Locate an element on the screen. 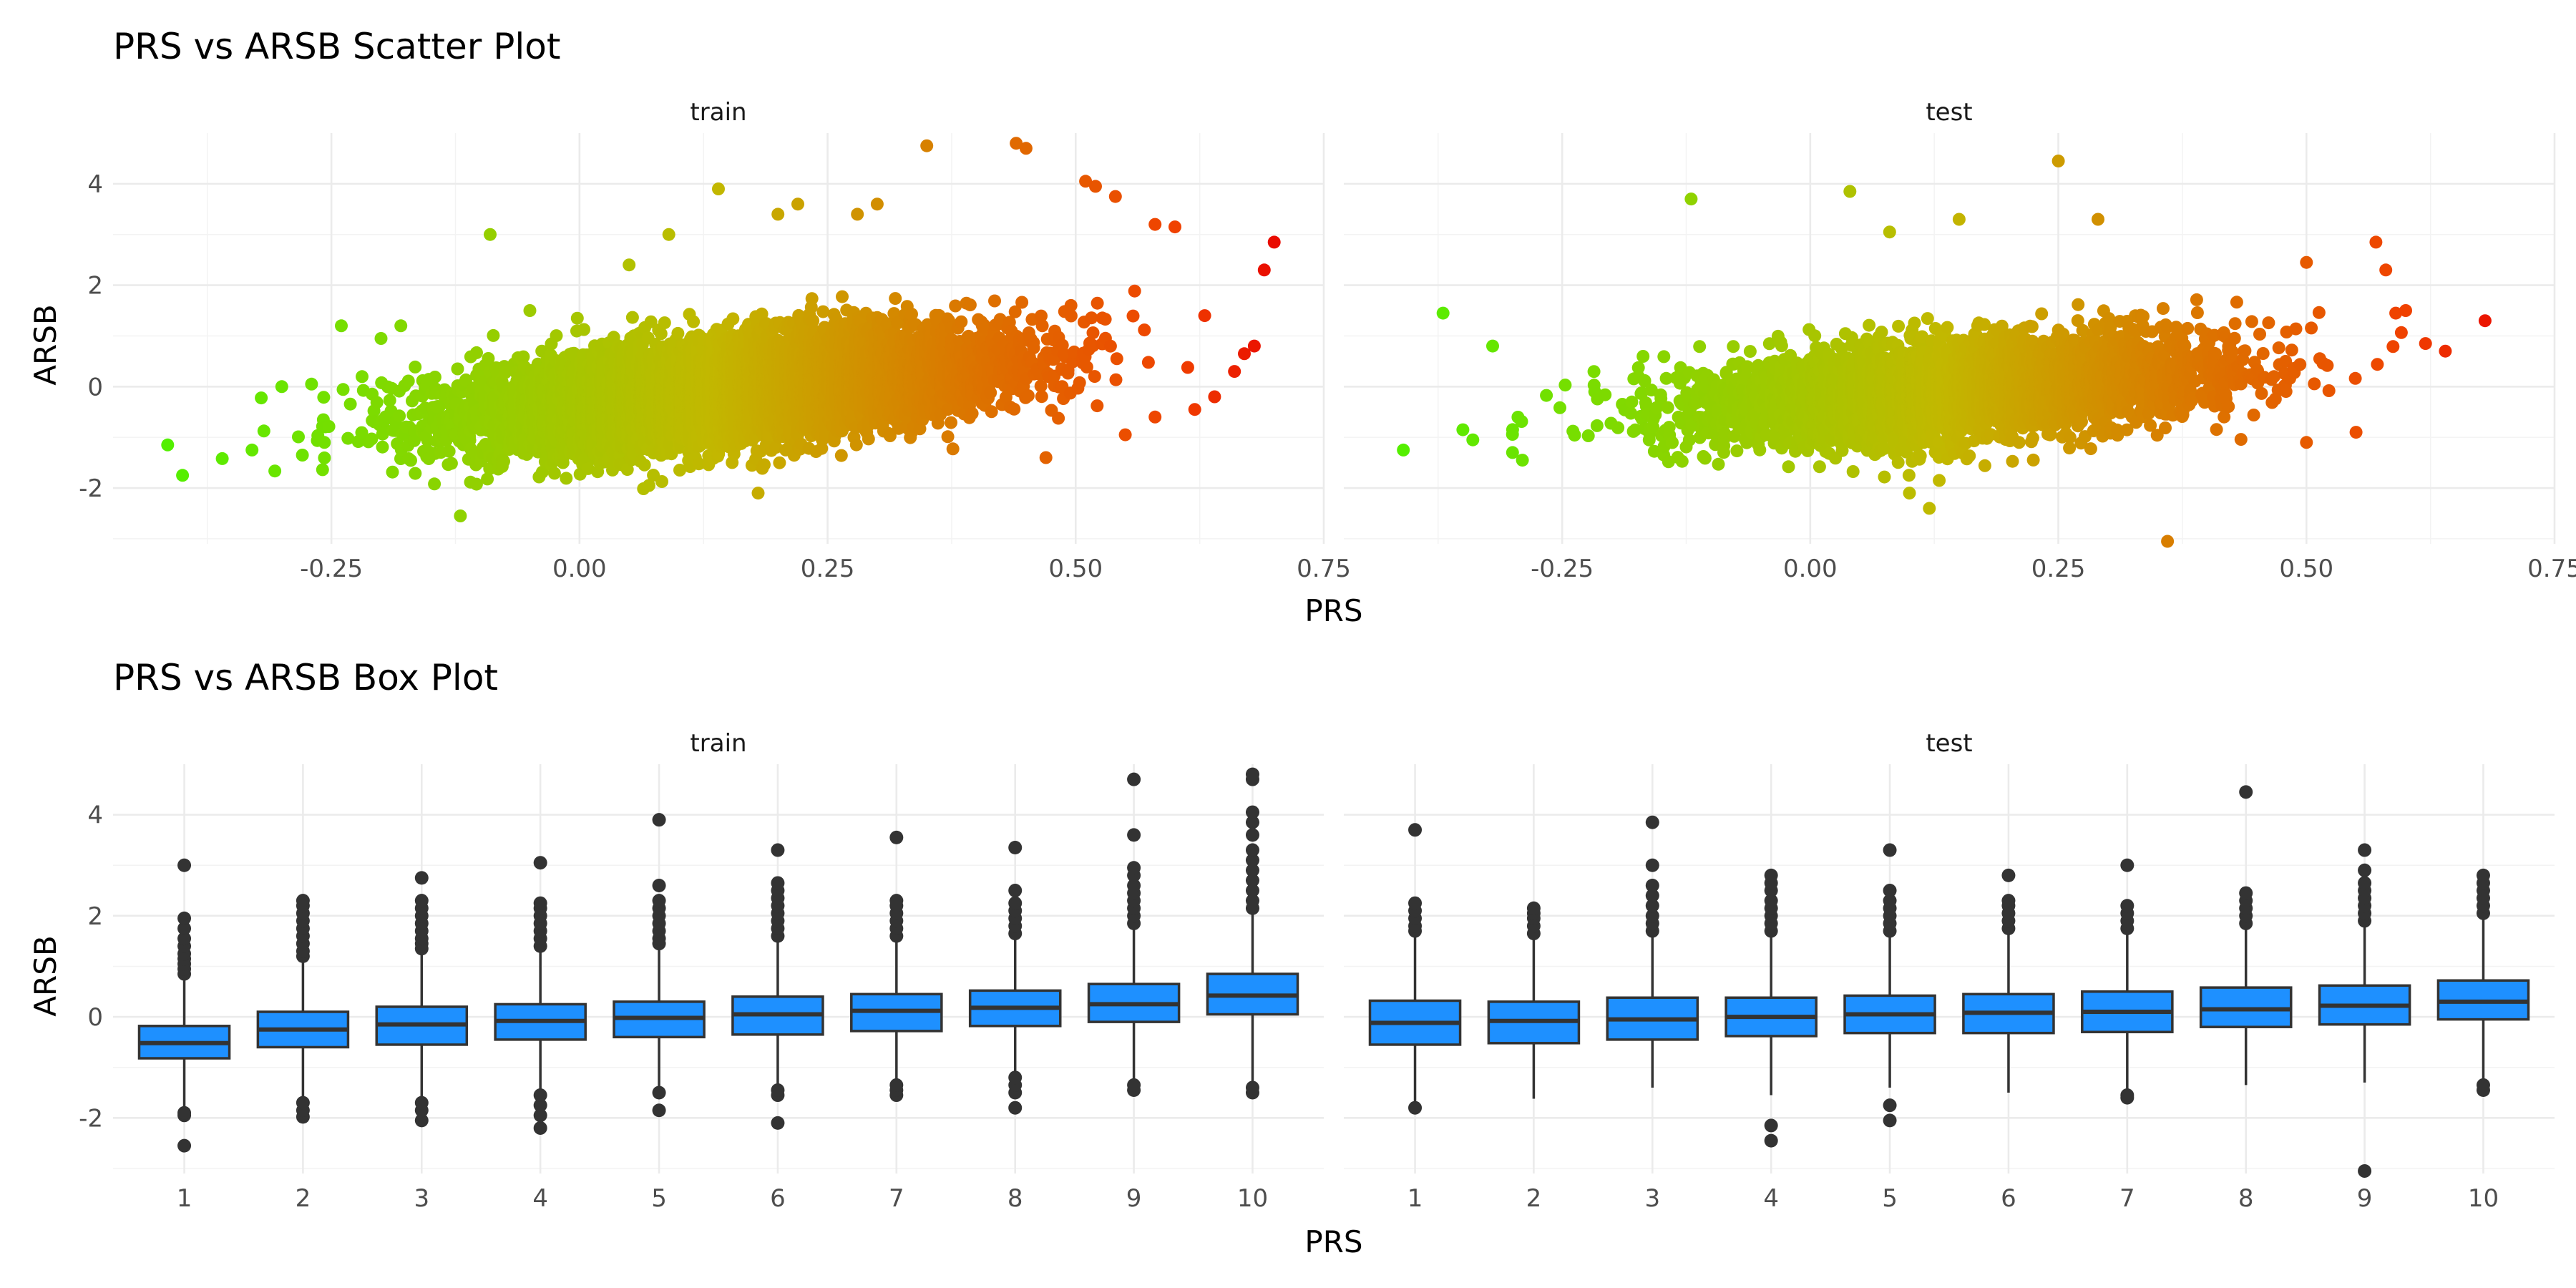  scatter-strip-label-train: train is located at coordinates (718, 112).